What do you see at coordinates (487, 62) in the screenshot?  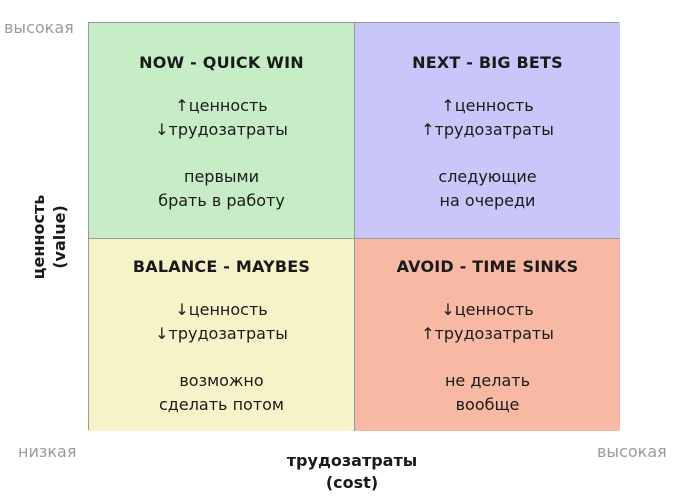 I see `quadrant-title: NEXT - BIG BETS` at bounding box center [487, 62].